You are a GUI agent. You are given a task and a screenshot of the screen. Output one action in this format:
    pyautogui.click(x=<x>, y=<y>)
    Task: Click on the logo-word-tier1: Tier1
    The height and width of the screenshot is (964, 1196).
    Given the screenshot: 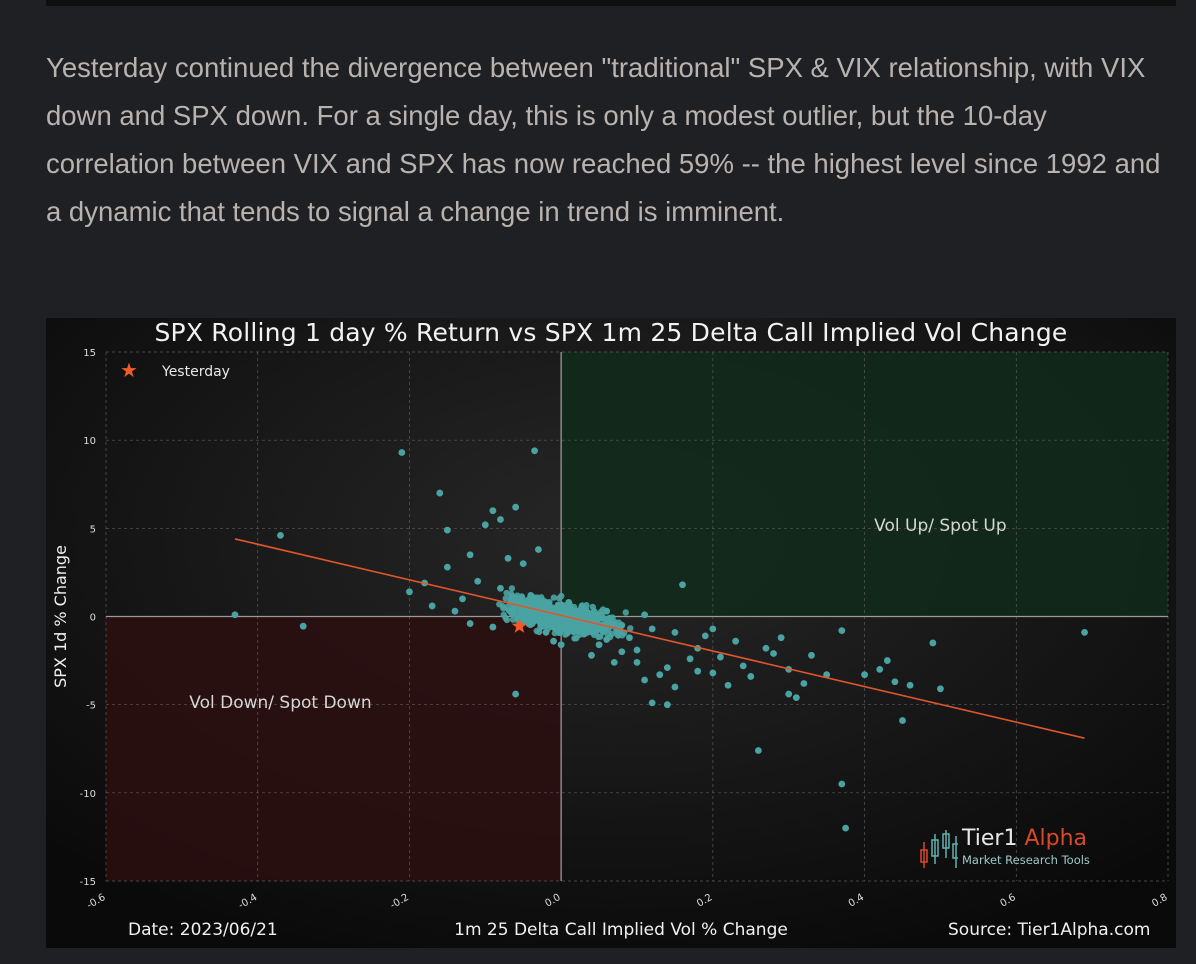 What is the action you would take?
    pyautogui.click(x=990, y=838)
    